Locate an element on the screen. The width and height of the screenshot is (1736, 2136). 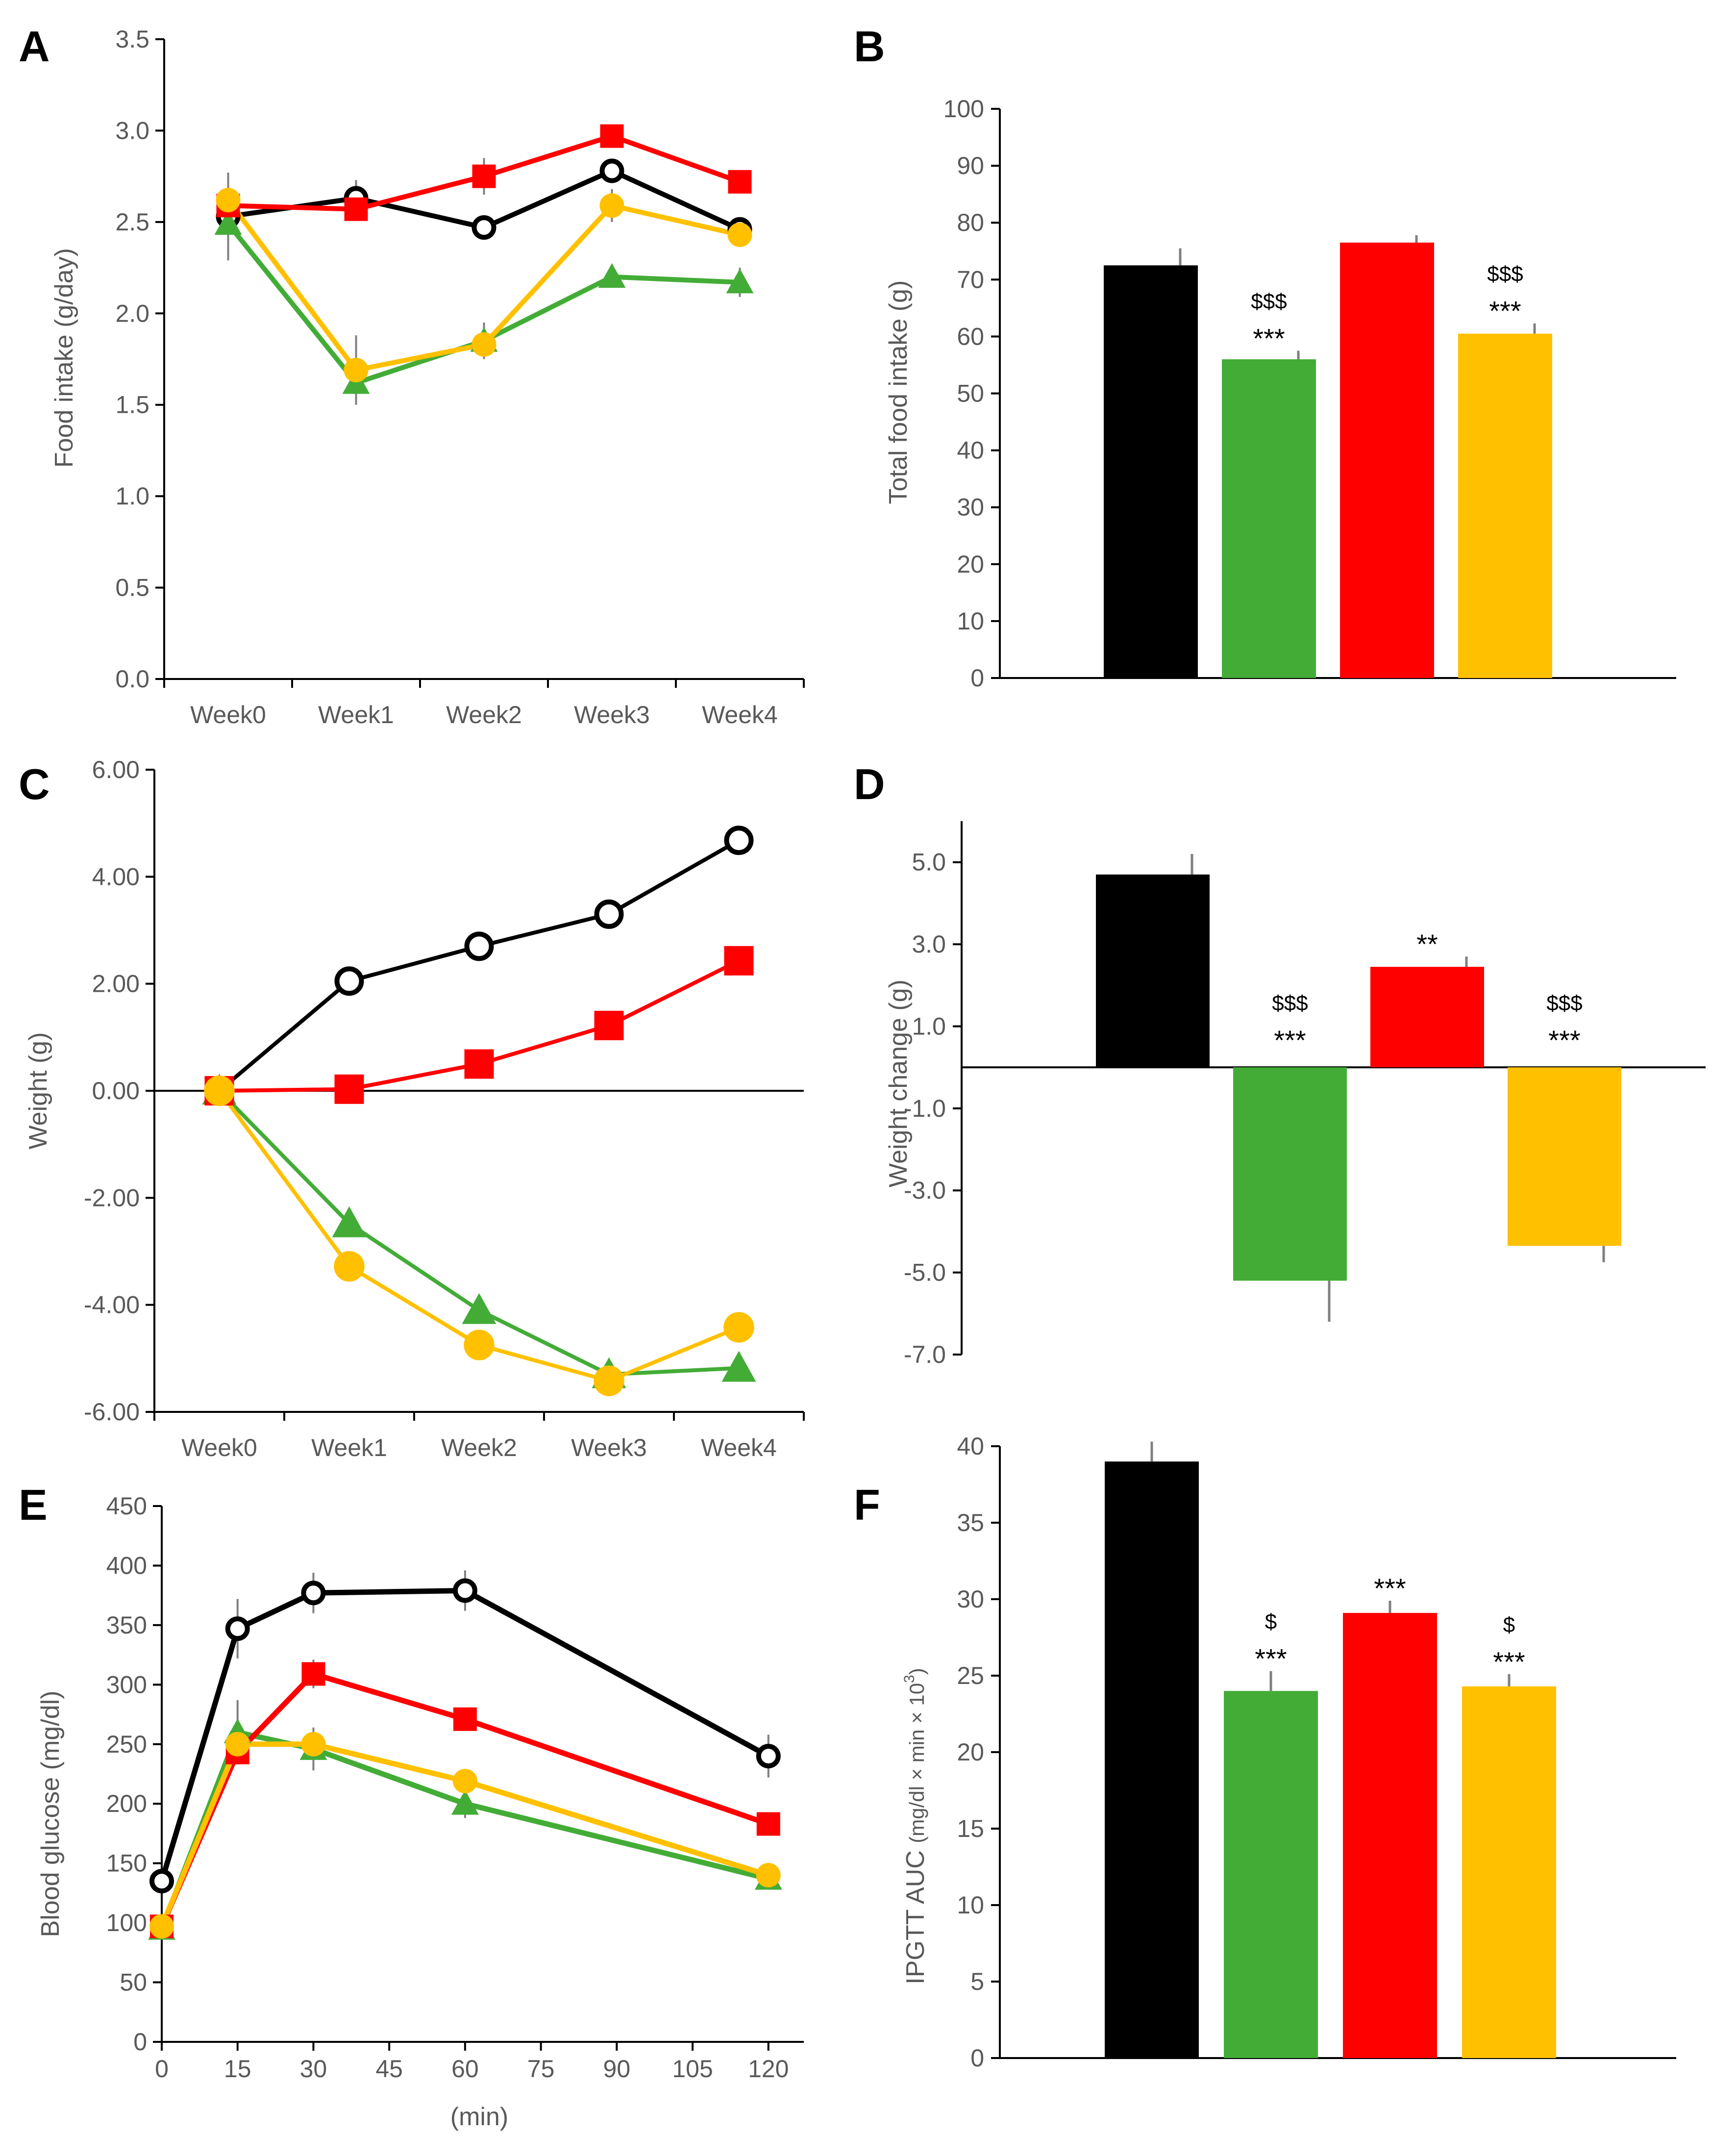
panel-f-significance-dollar: $ is located at coordinates (1509, 1625).